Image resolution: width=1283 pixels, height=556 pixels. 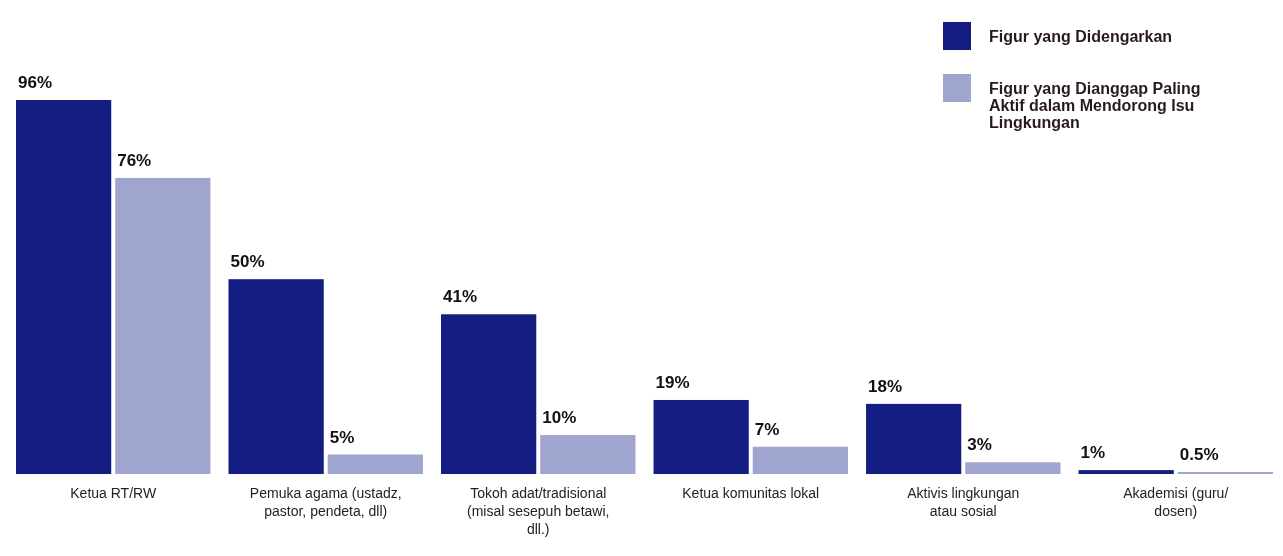 What do you see at coordinates (1199, 455) in the screenshot?
I see `data-label: 0.5%` at bounding box center [1199, 455].